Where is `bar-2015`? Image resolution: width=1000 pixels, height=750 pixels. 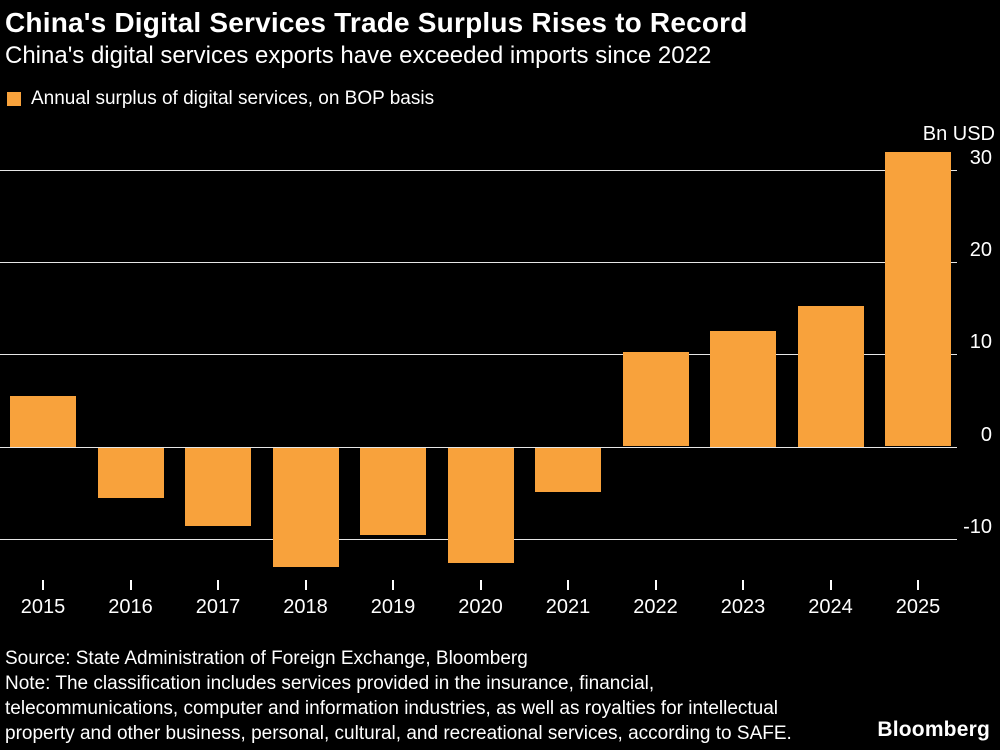
bar-2015 is located at coordinates (43, 421).